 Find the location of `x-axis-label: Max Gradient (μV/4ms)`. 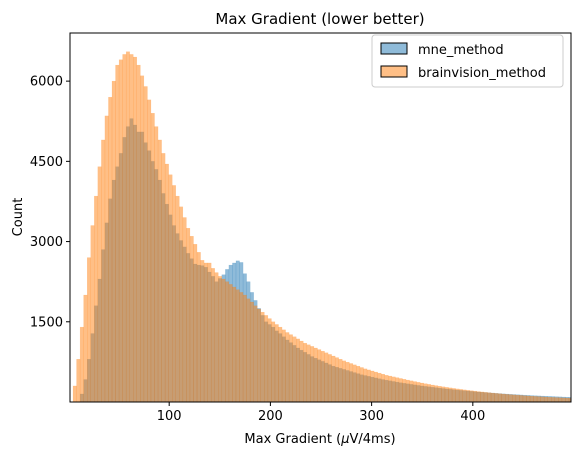

x-axis-label: Max Gradient (μV/4ms) is located at coordinates (319, 439).